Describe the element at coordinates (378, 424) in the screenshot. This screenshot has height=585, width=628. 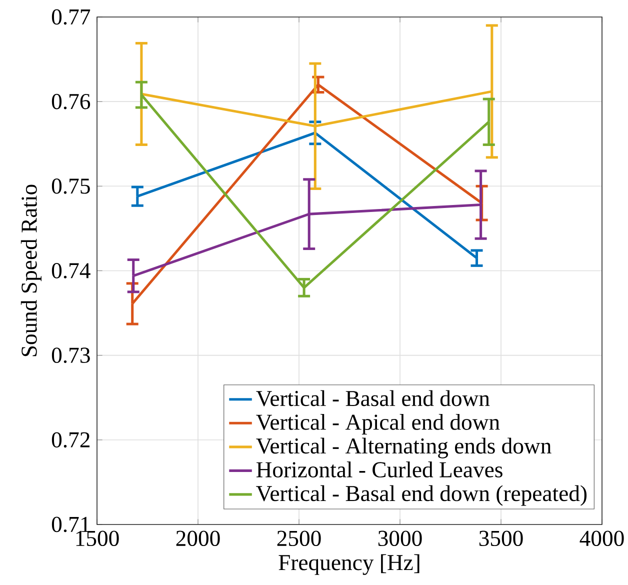
I see `legend-label: Vertical - Apical end down` at that location.